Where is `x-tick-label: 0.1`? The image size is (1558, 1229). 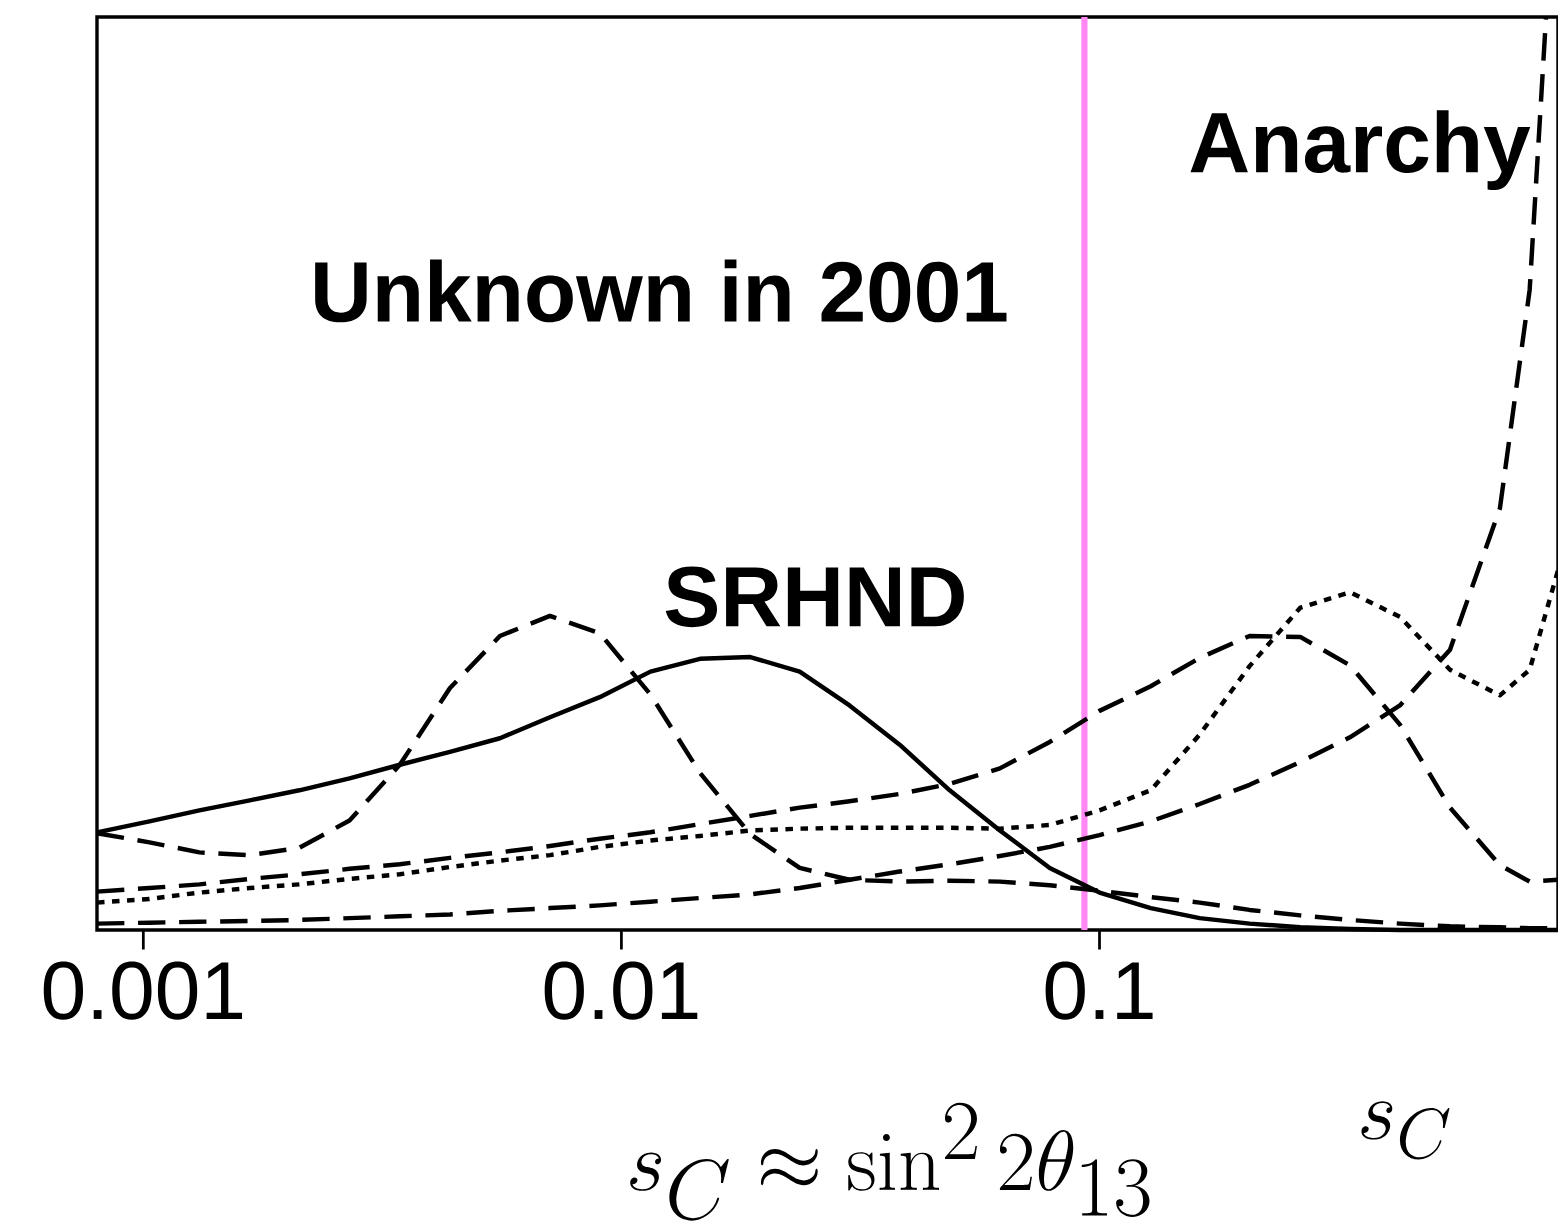 x-tick-label: 0.1 is located at coordinates (1099, 990).